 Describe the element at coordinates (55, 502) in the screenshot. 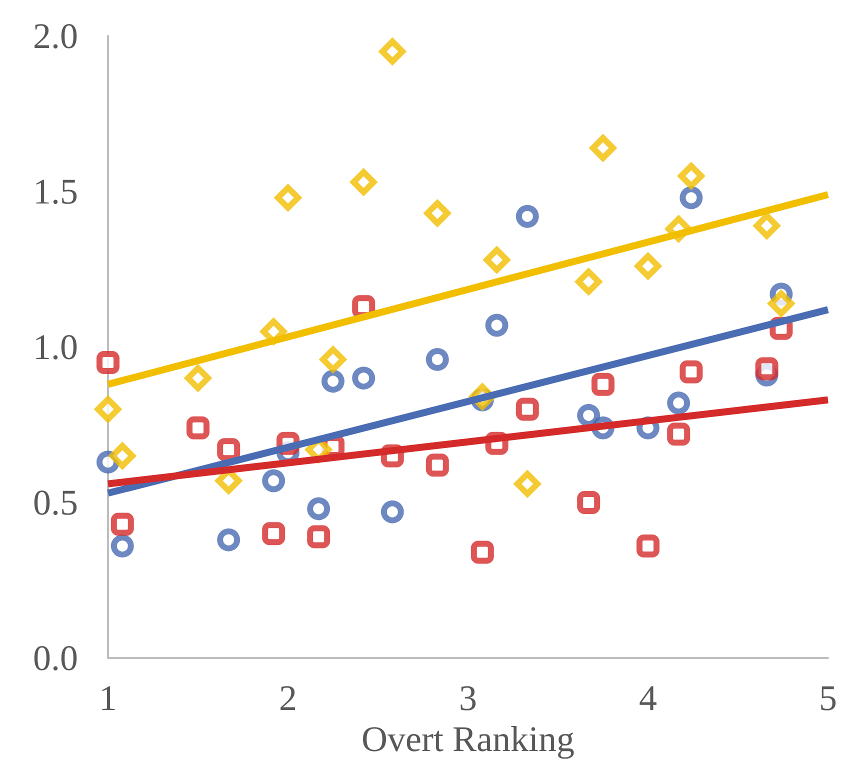

I see `y-tick-label: 0.5` at that location.